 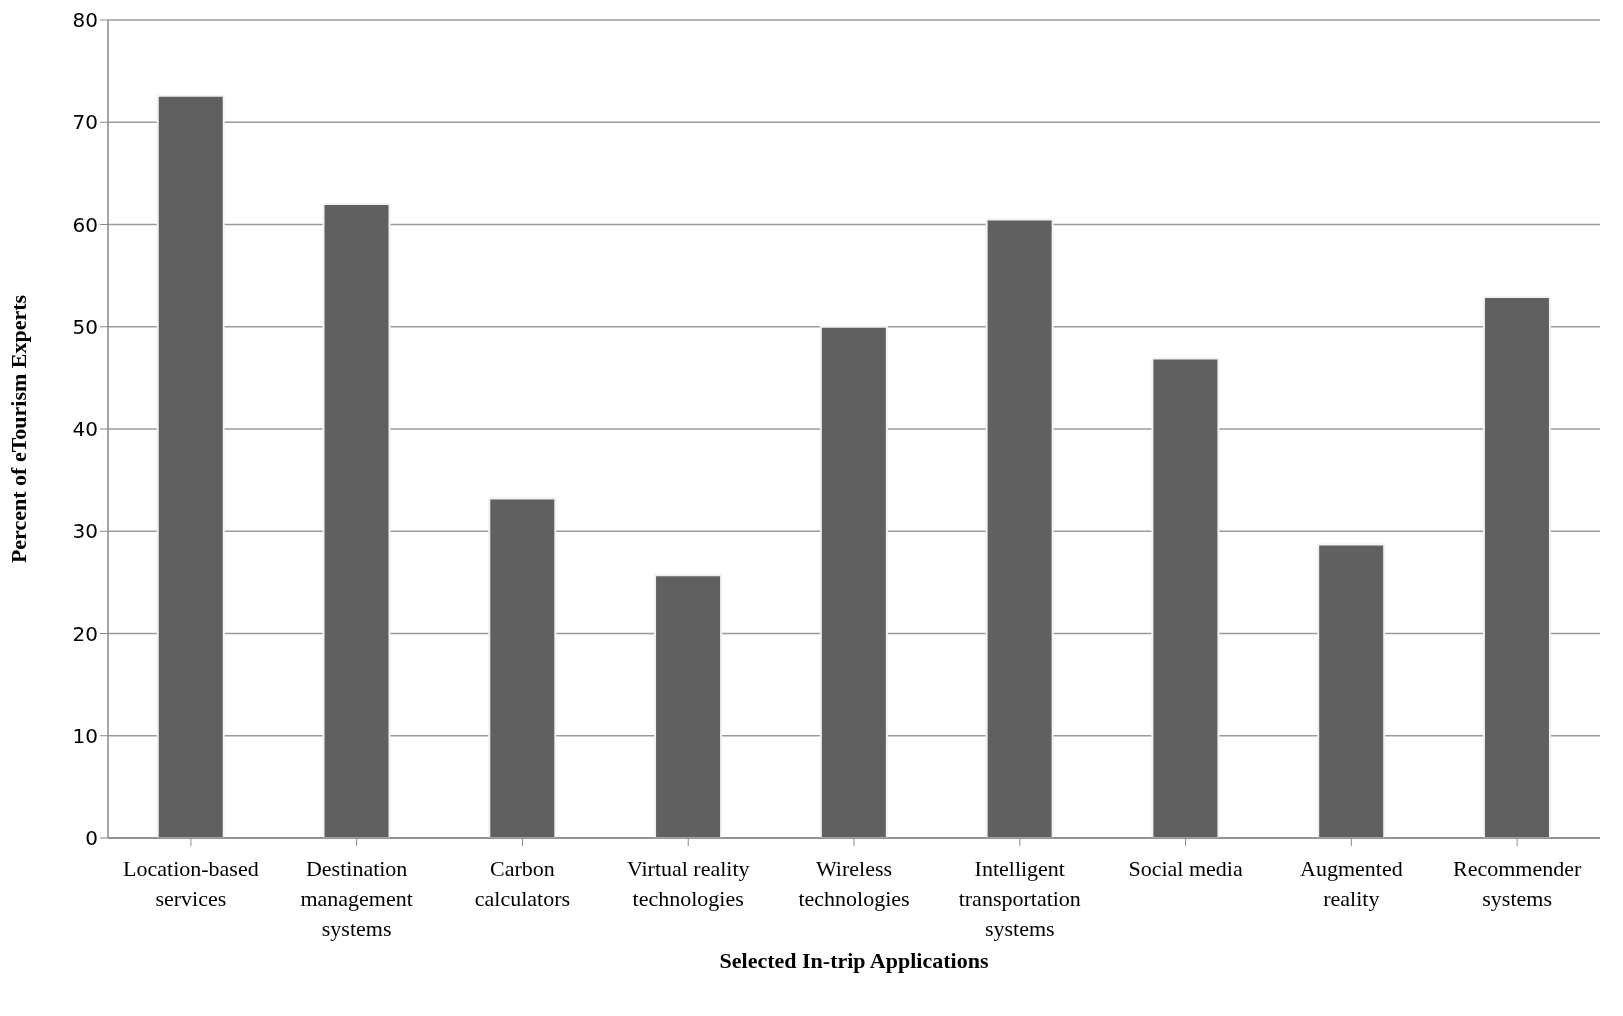 What do you see at coordinates (85, 735) in the screenshot?
I see `y-tick-label: 10` at bounding box center [85, 735].